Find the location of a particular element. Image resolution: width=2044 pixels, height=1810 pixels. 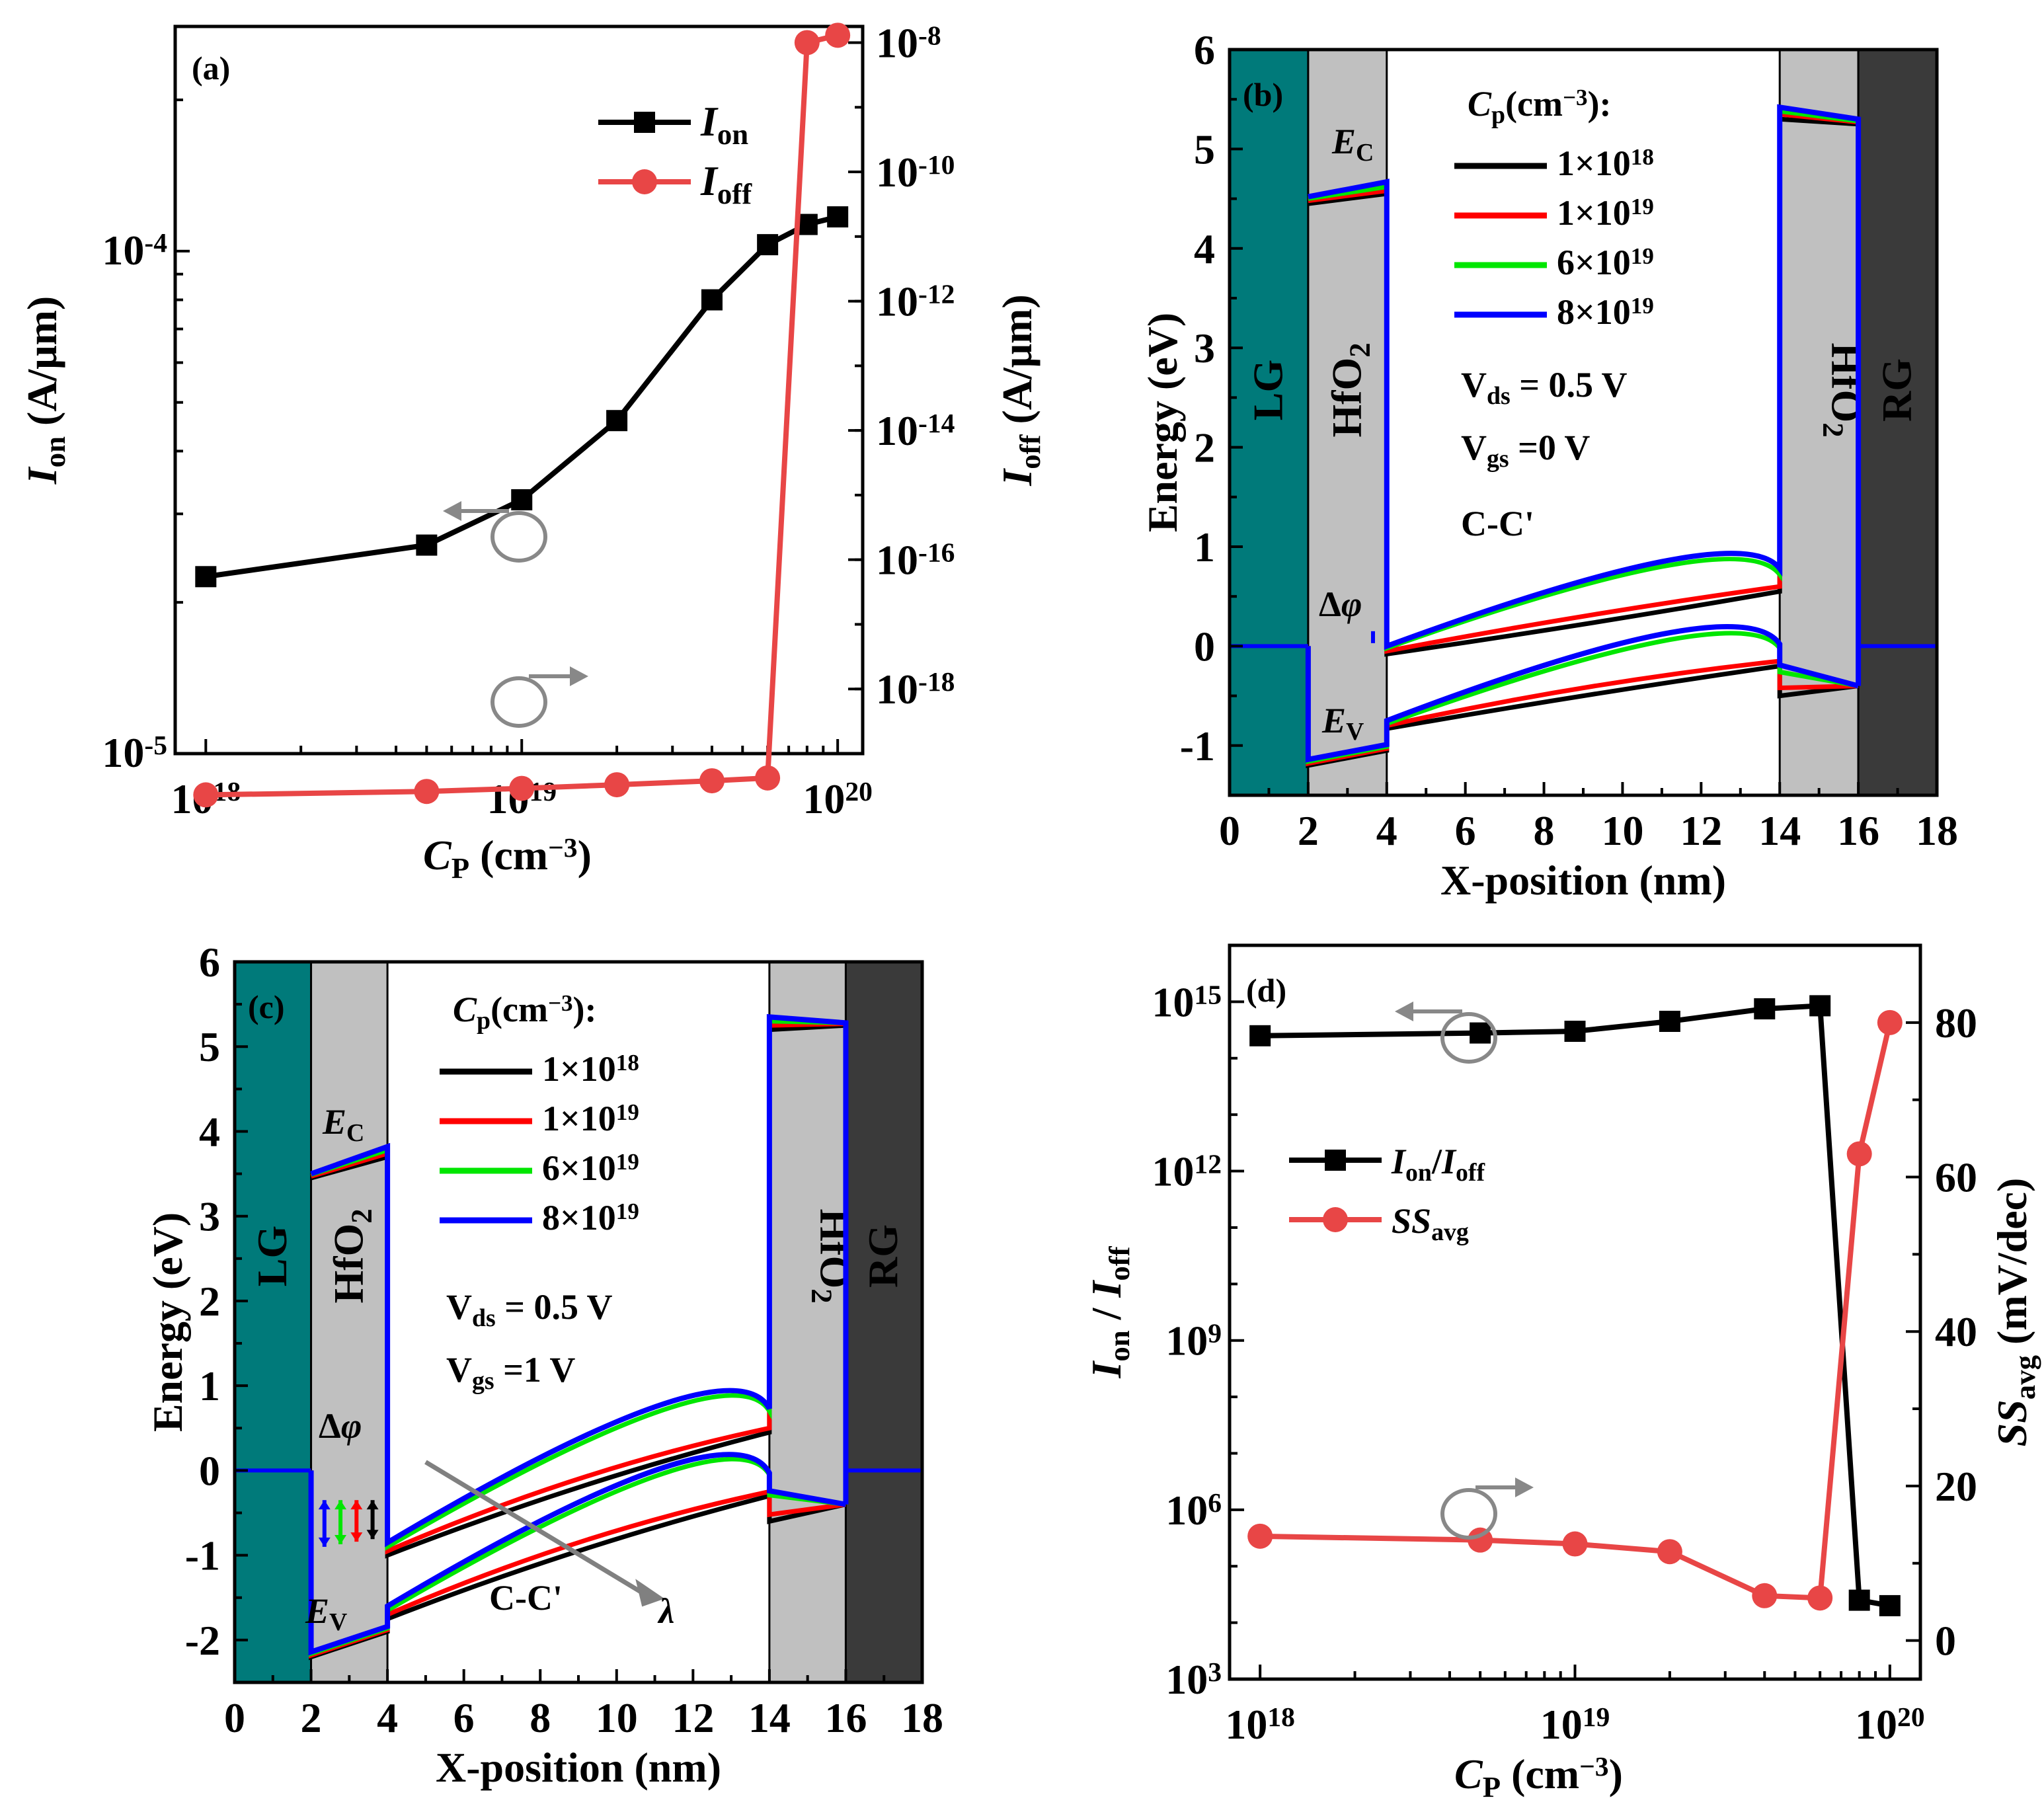

x-tick-label: 12 is located at coordinates (1701, 830).